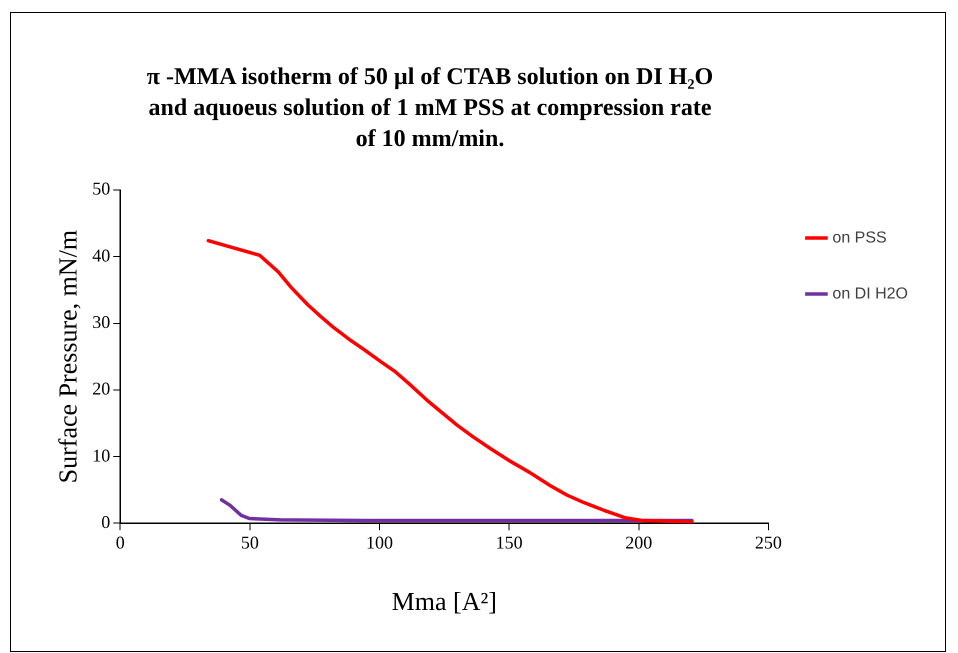 This screenshot has height=653, width=958. Describe the element at coordinates (101, 188) in the screenshot. I see `y-tick-label: 50` at that location.